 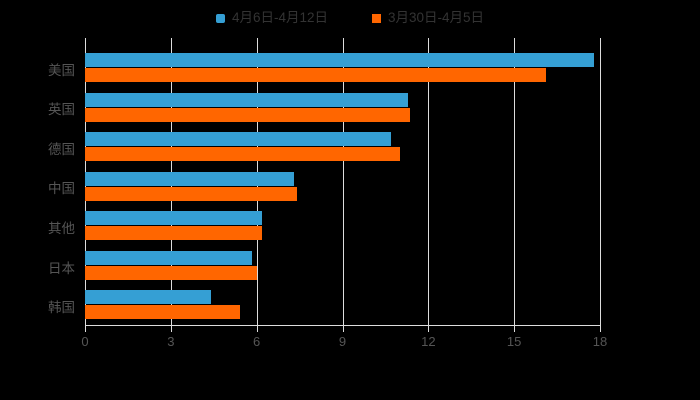 What do you see at coordinates (324, 305) in the screenshot?
I see `bar-row: 韩国` at bounding box center [324, 305].